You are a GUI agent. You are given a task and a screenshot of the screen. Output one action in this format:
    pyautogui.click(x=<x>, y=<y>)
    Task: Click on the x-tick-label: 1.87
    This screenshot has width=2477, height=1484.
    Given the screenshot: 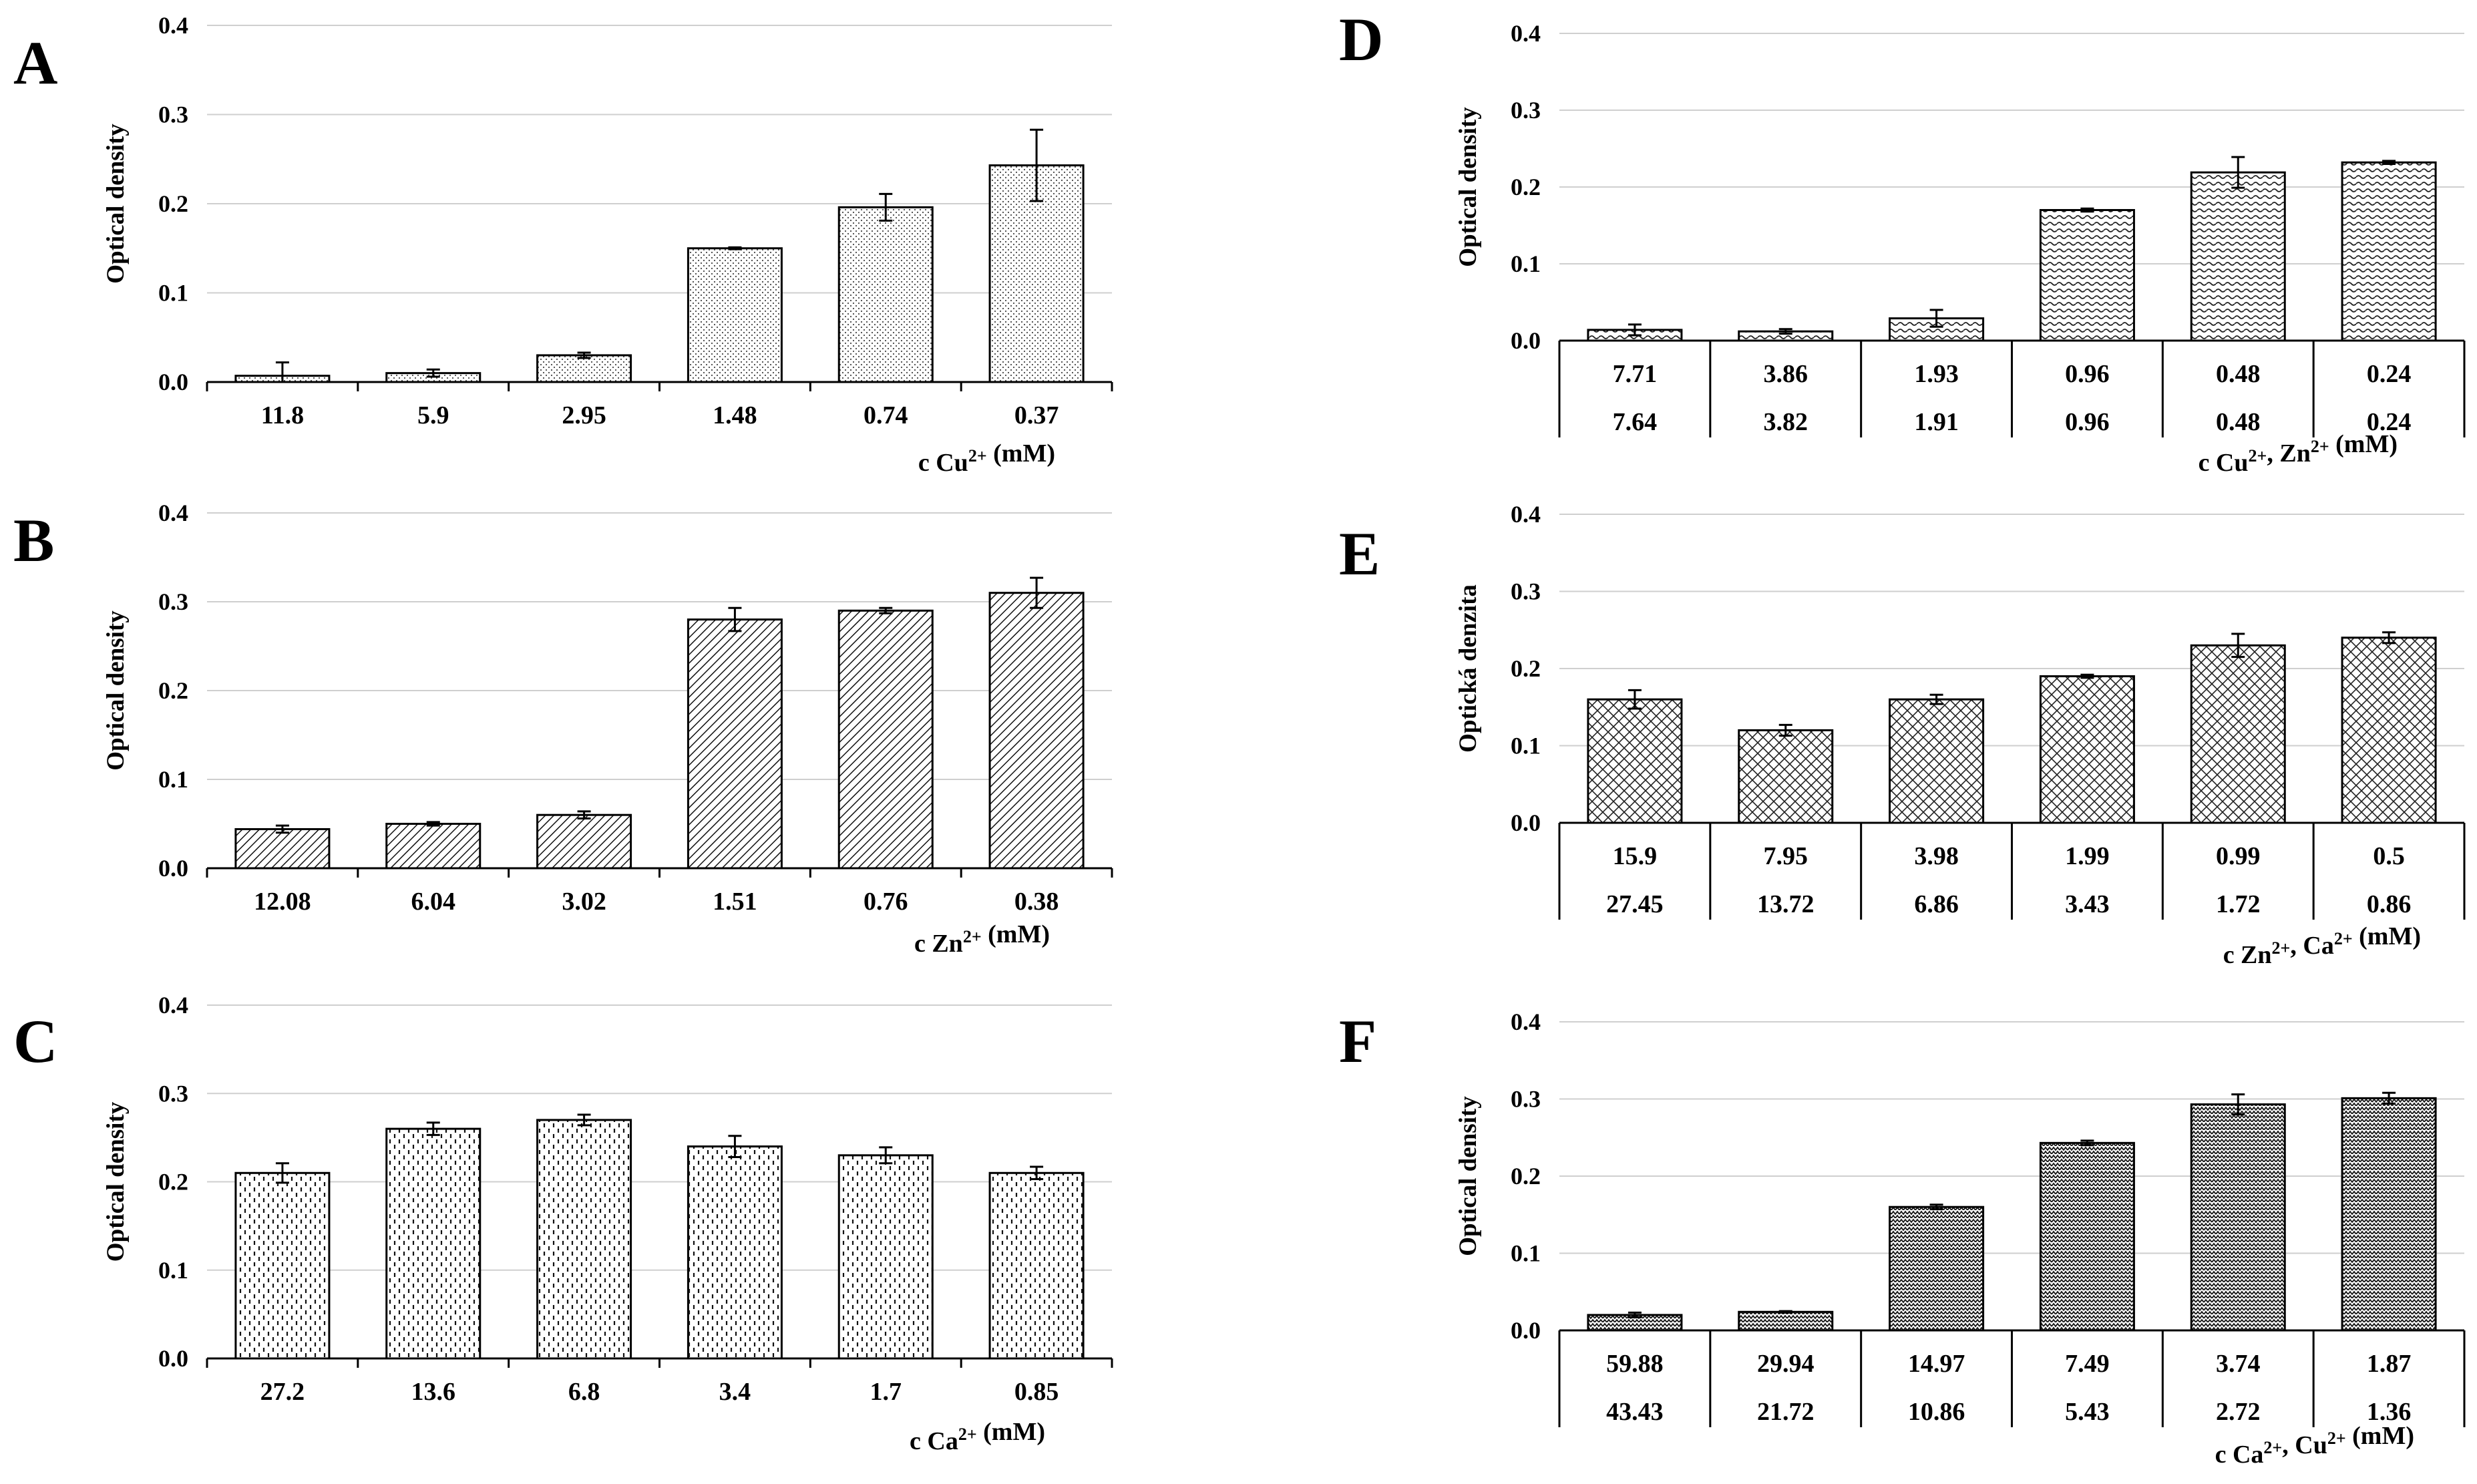 What is the action you would take?
    pyautogui.click(x=2389, y=1364)
    